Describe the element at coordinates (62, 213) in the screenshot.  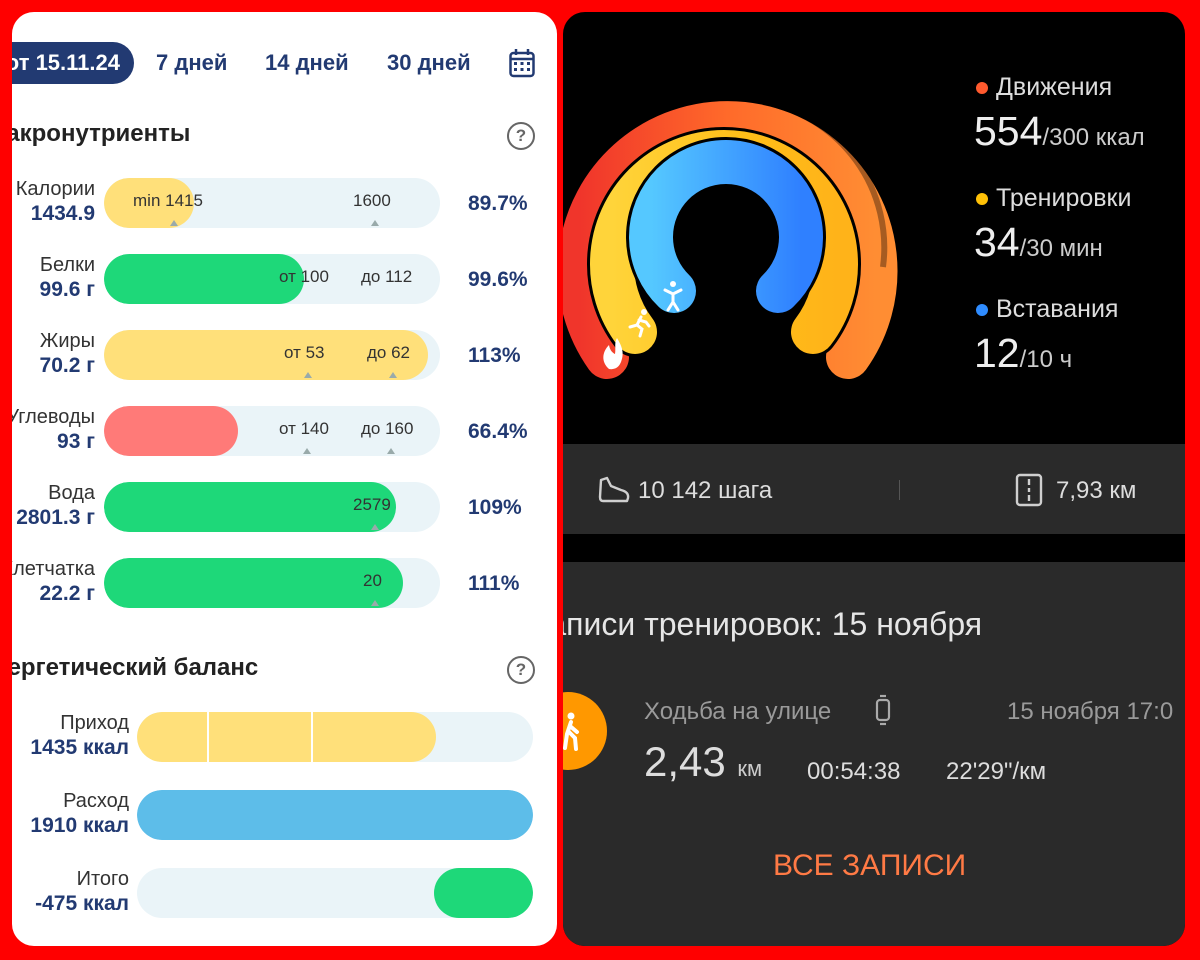
I see `calories-value: 1434.9` at that location.